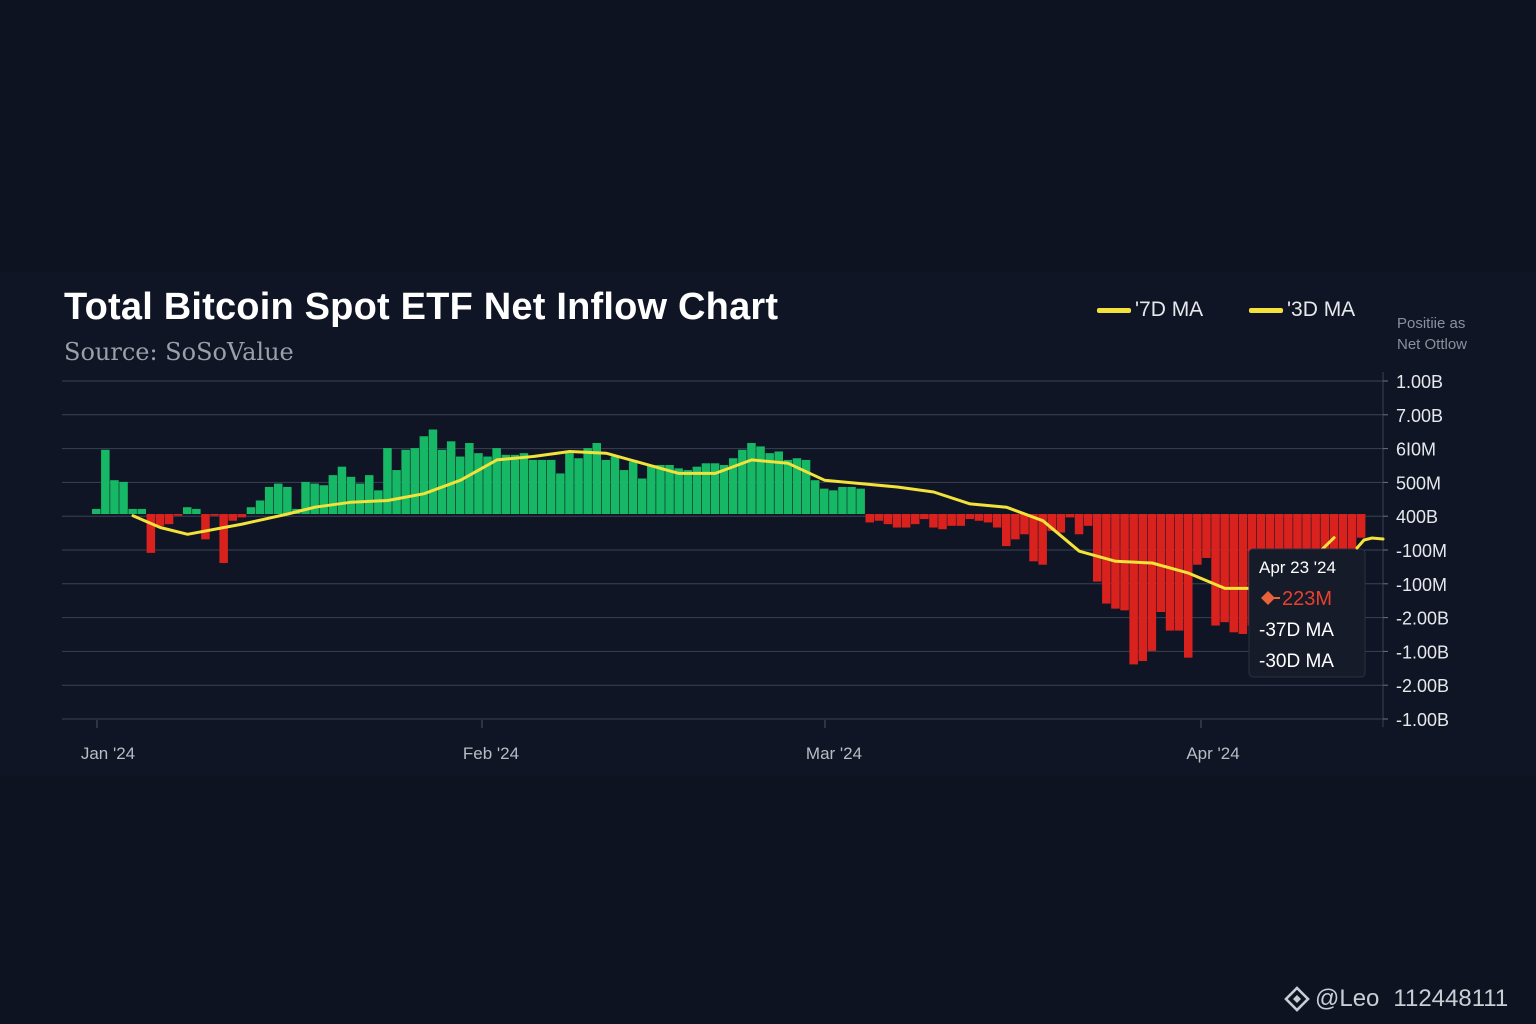 The height and width of the screenshot is (1024, 1536). I want to click on legend-label: '7D MA, so click(1169, 309).